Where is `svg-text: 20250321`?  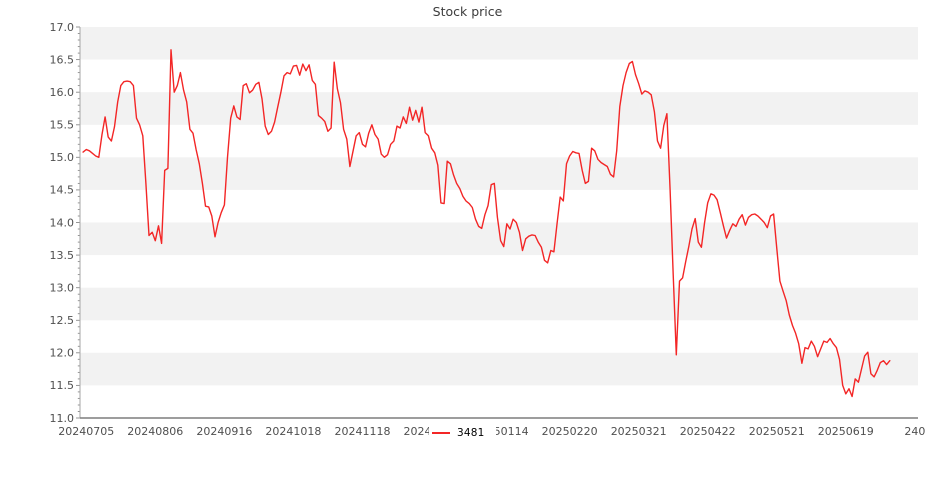
svg-text: 20250321 is located at coordinates (639, 431).